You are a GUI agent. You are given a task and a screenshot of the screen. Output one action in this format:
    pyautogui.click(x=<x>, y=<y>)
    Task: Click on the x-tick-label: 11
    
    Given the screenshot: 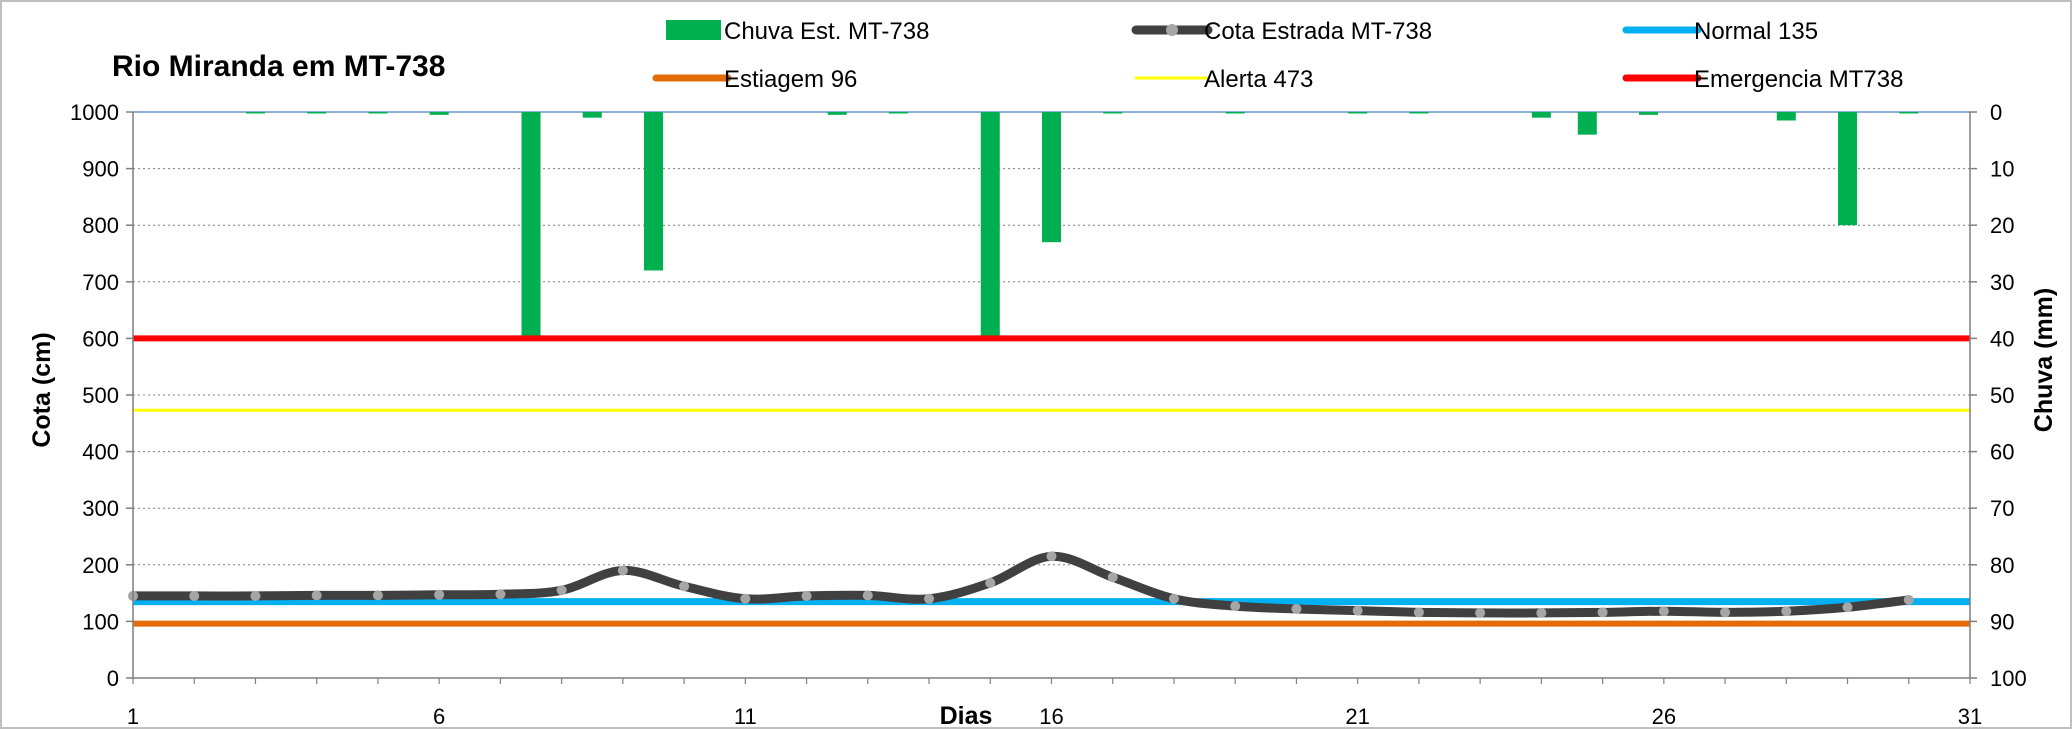 What is the action you would take?
    pyautogui.click(x=745, y=716)
    